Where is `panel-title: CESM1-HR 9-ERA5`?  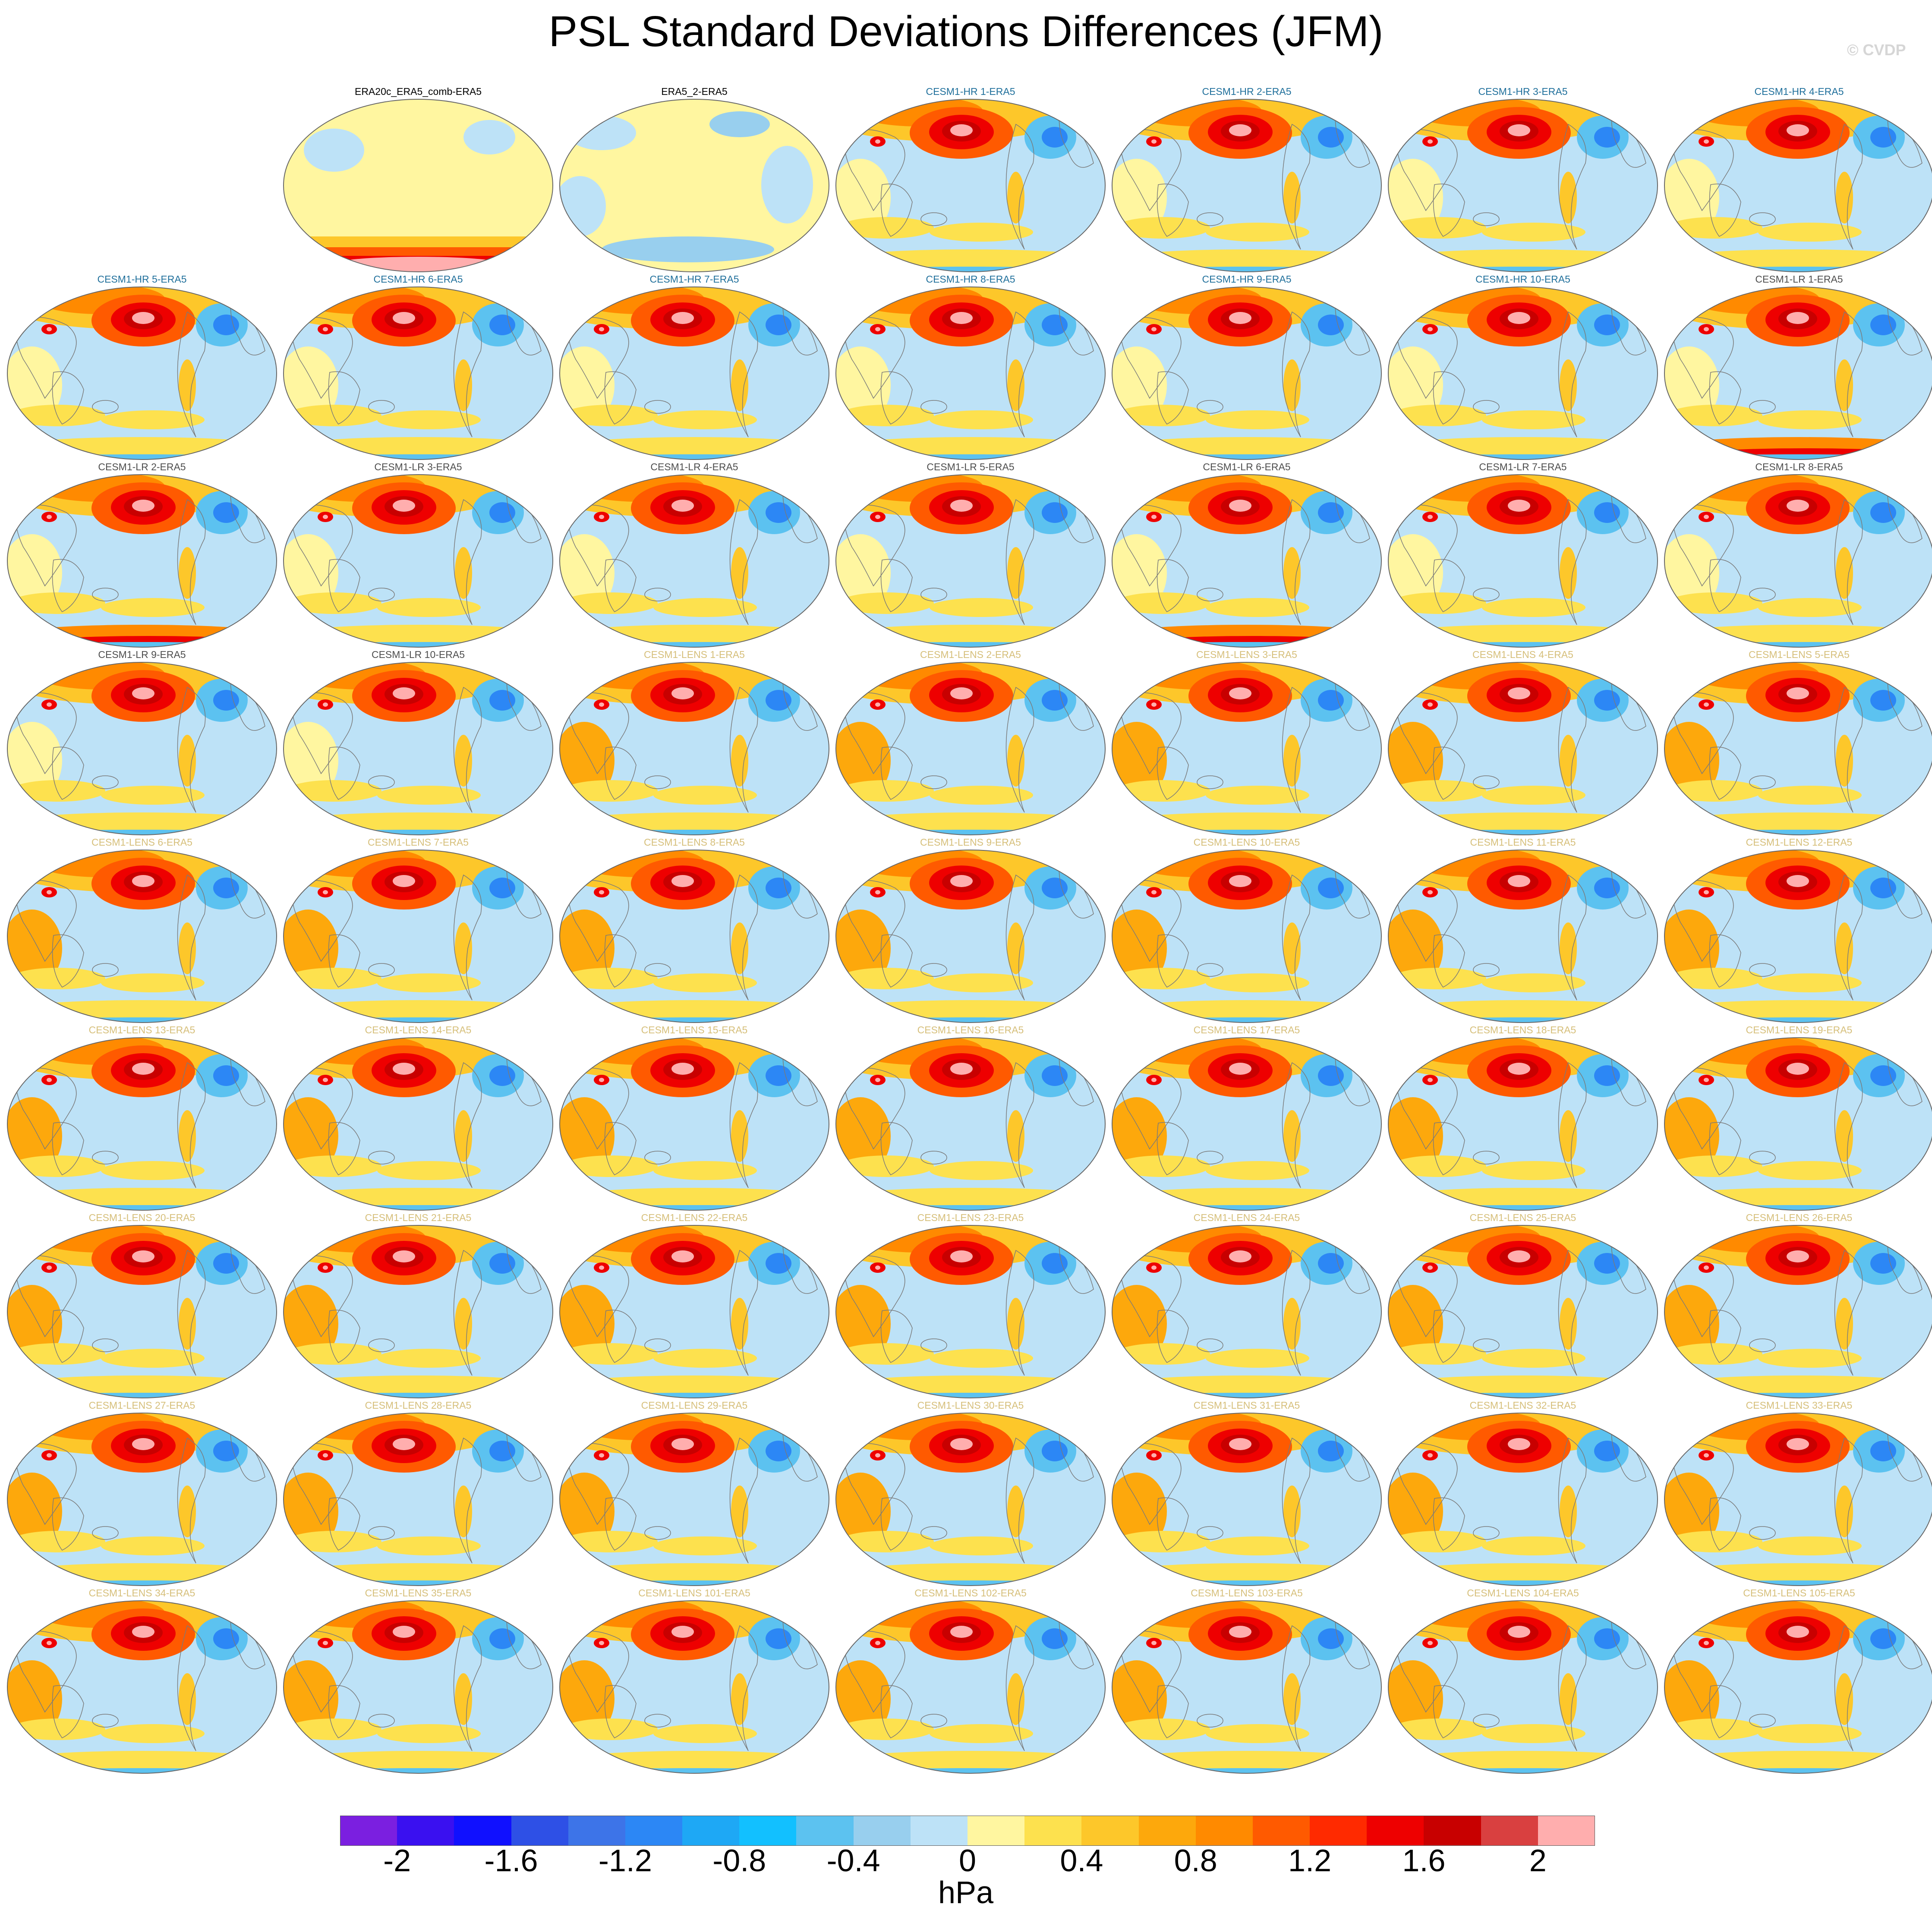
panel-title: CESM1-HR 9-ERA5 is located at coordinates (1247, 280).